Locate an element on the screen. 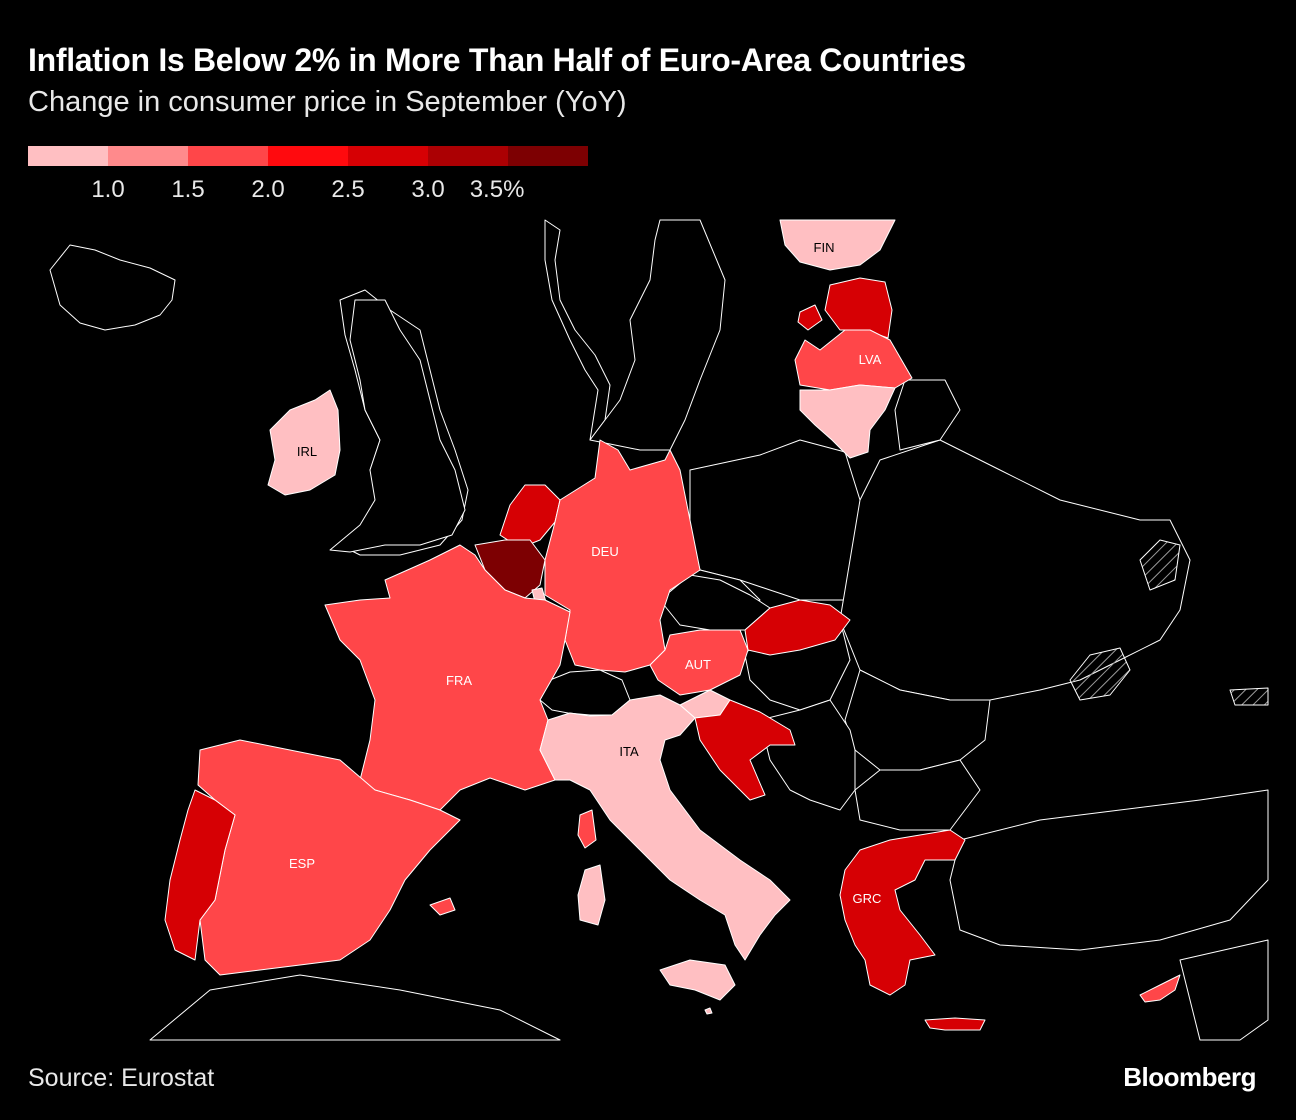 Image resolution: width=1296 pixels, height=1120 pixels. label-irl: IRL is located at coordinates (307, 451).